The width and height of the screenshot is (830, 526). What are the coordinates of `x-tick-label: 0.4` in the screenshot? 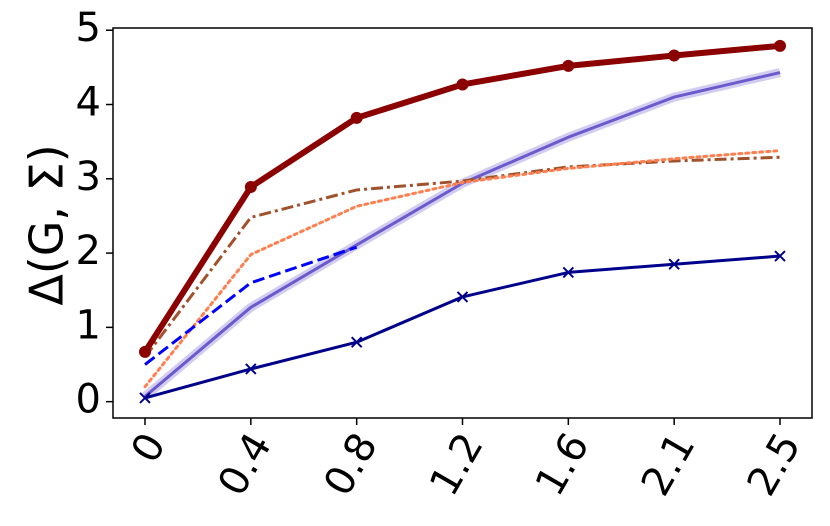 It's located at (245, 465).